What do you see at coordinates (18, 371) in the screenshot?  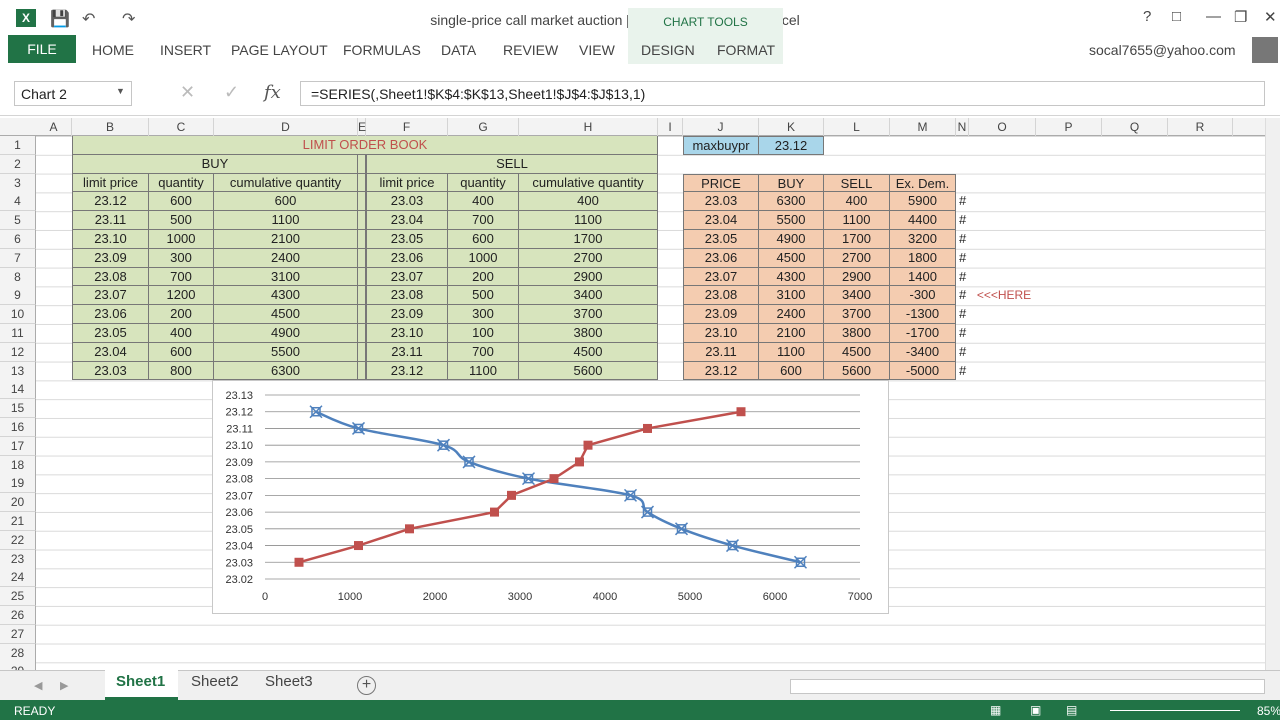 I see `row-header-13: 13` at bounding box center [18, 371].